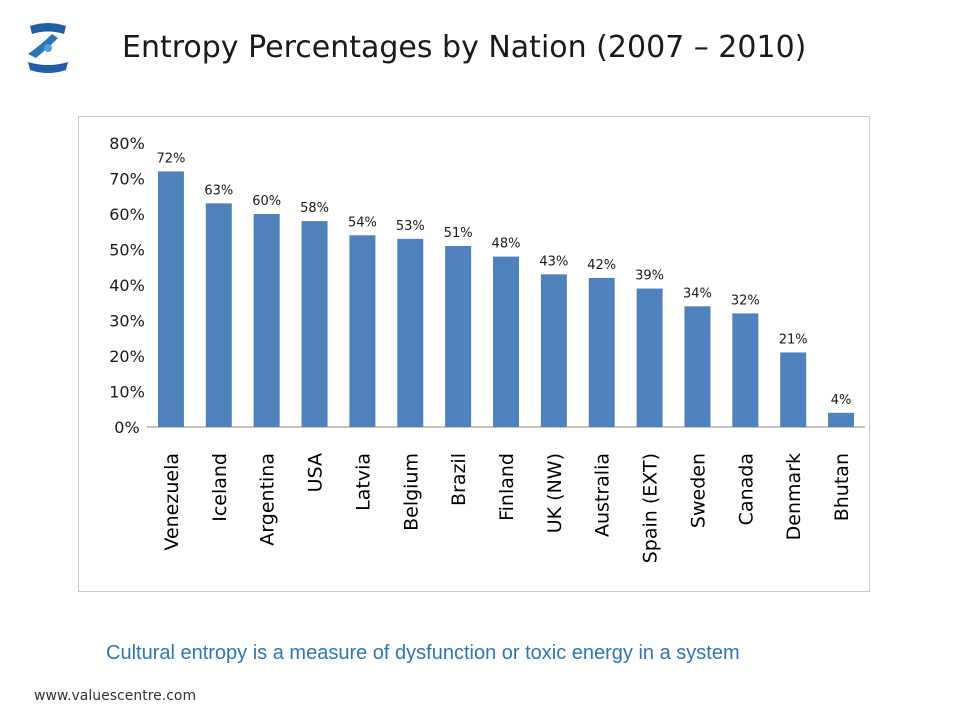 The image size is (960, 720). I want to click on data-label: 48%, so click(506, 244).